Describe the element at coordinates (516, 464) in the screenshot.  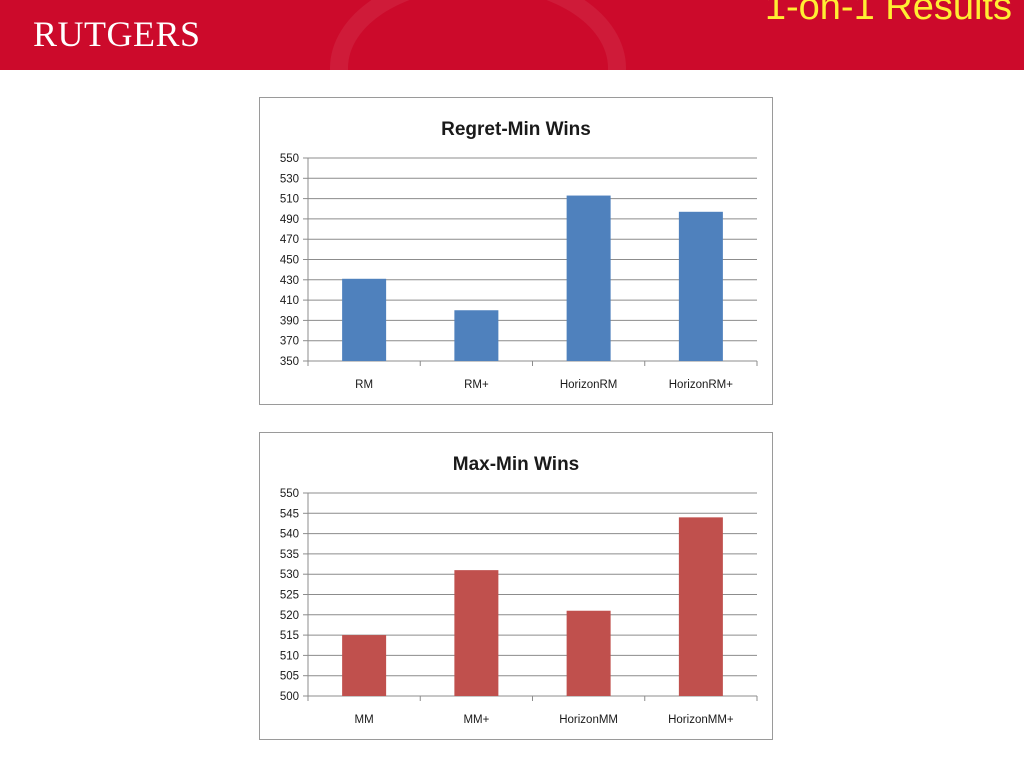
I see `chart-title: Max-Min Wins` at that location.